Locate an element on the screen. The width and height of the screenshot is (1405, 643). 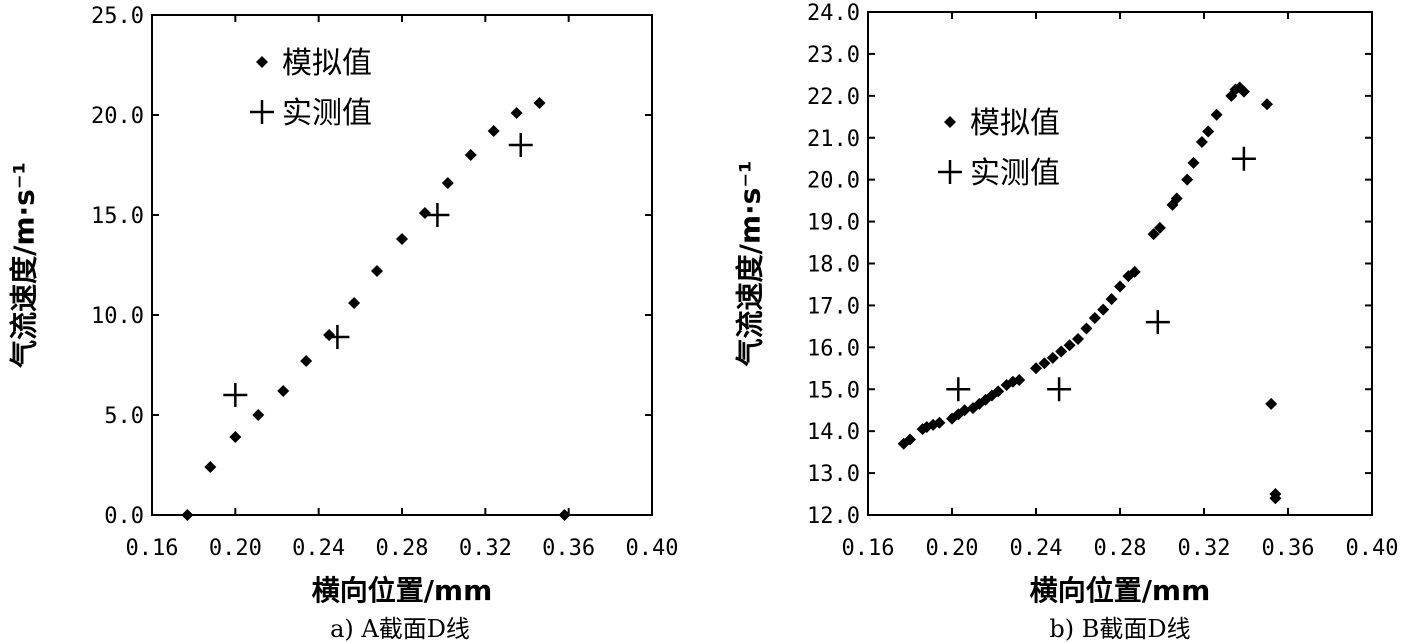
y-tick-label: 22.0 is located at coordinates (833, 97).